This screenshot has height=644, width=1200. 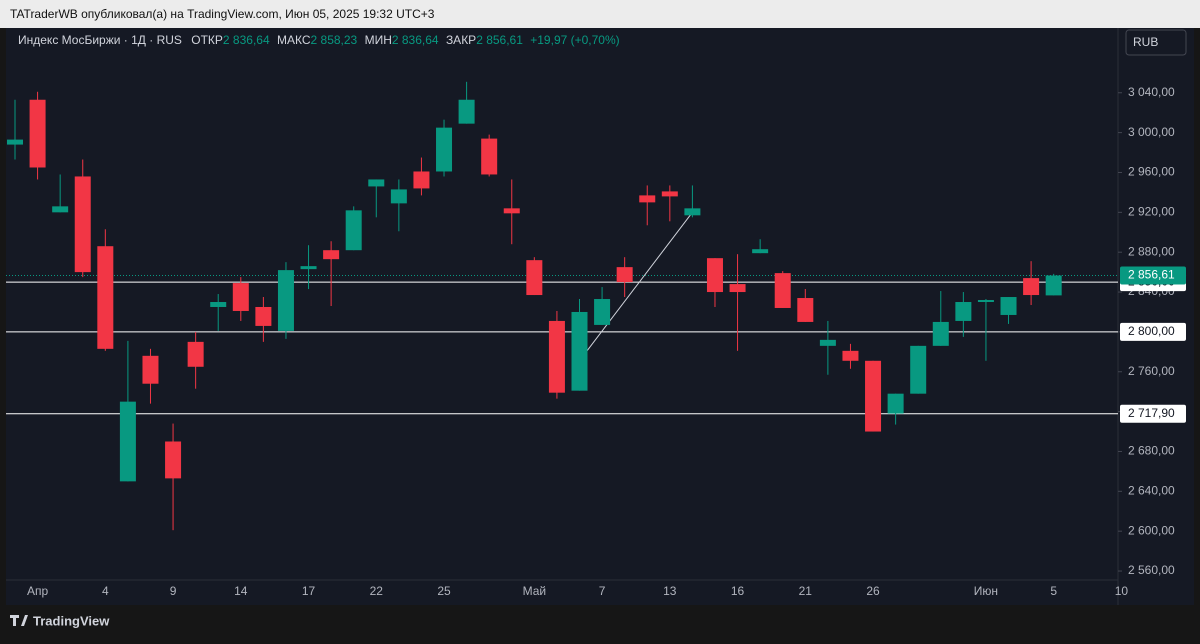 What do you see at coordinates (986, 591) in the screenshot?
I see `x-tick-label: Июн` at bounding box center [986, 591].